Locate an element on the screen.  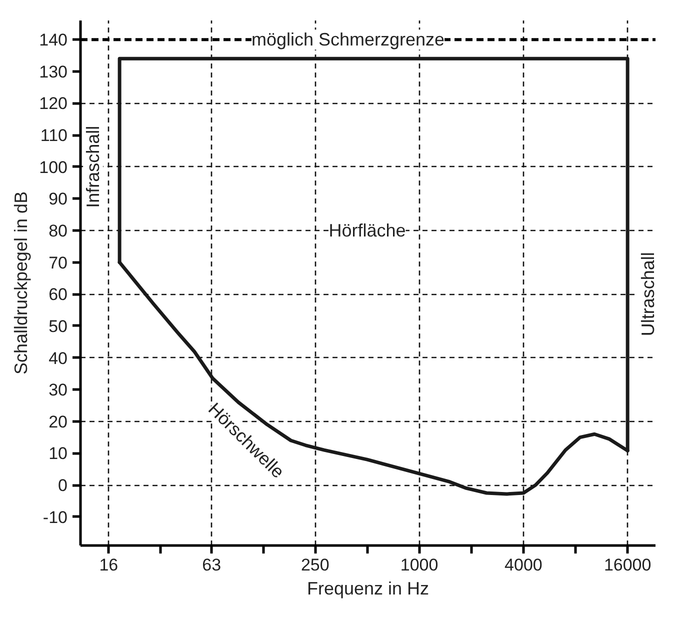
x-tick-label: 250 is located at coordinates (315, 565).